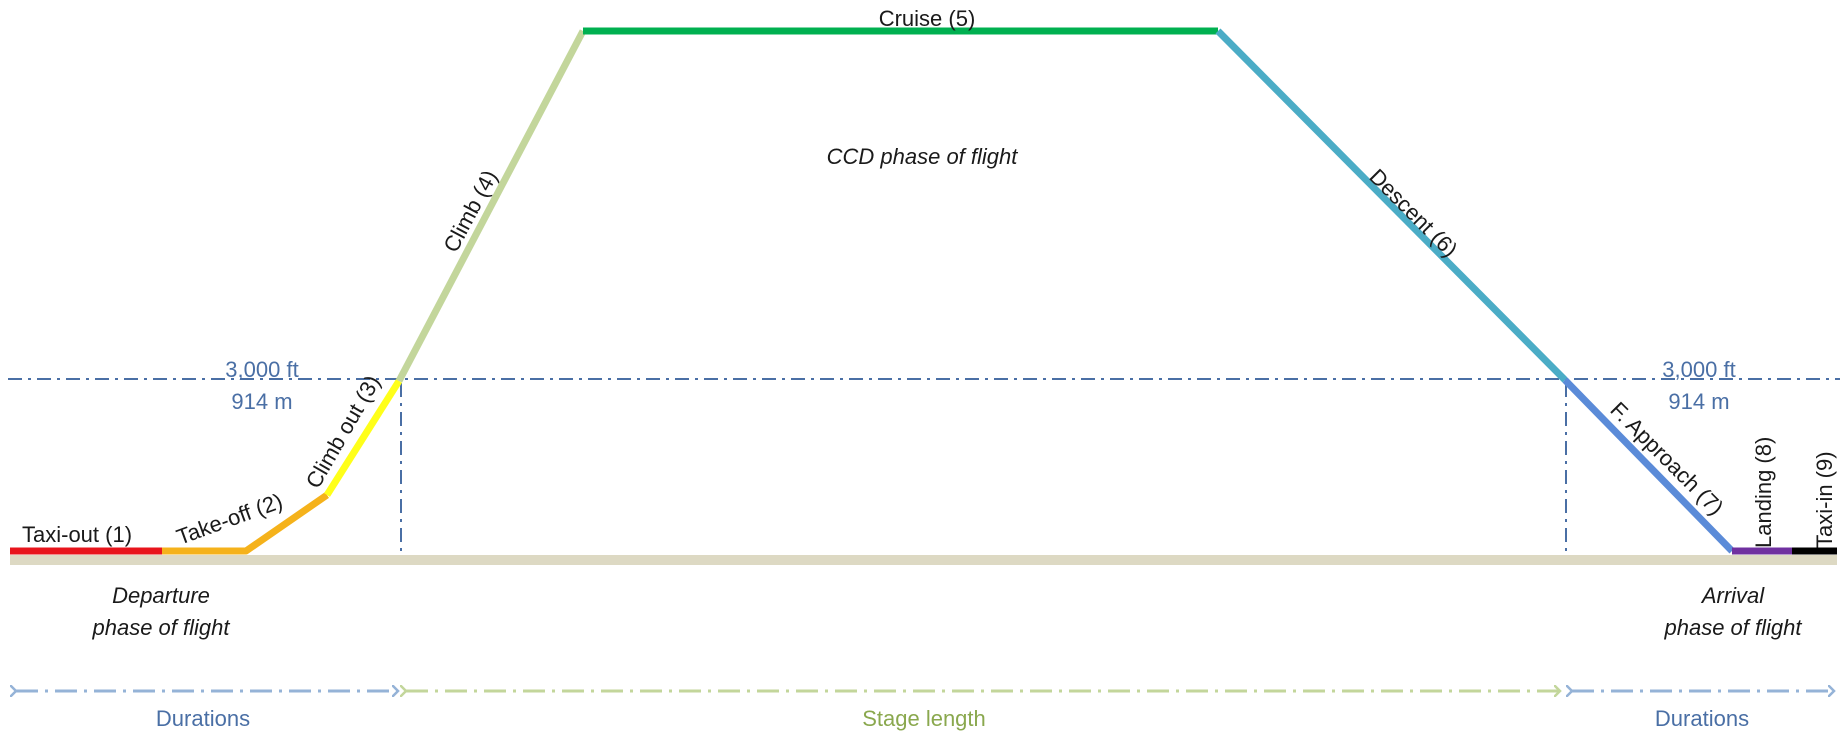 This screenshot has width=1847, height=734. Describe the element at coordinates (161, 627) in the screenshot. I see `departure-phase-label-line2: phase of flight` at that location.